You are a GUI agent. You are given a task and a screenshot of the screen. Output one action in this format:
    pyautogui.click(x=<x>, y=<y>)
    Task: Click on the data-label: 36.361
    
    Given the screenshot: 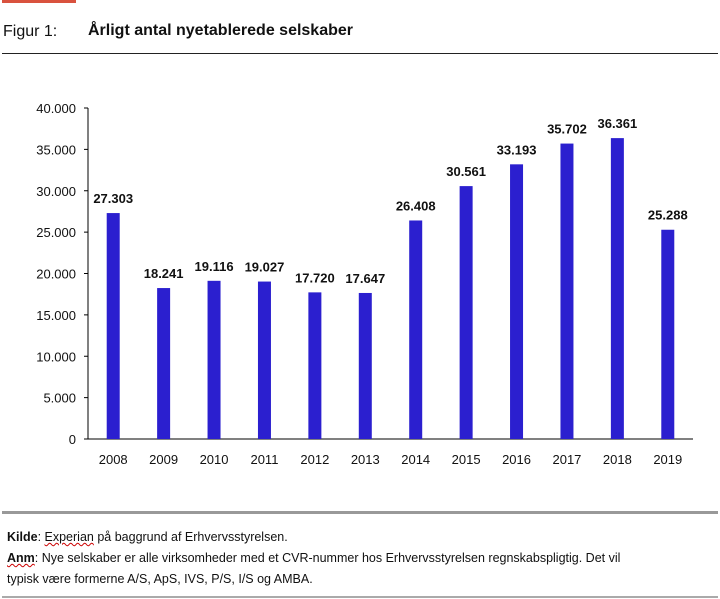 What is the action you would take?
    pyautogui.click(x=617, y=123)
    